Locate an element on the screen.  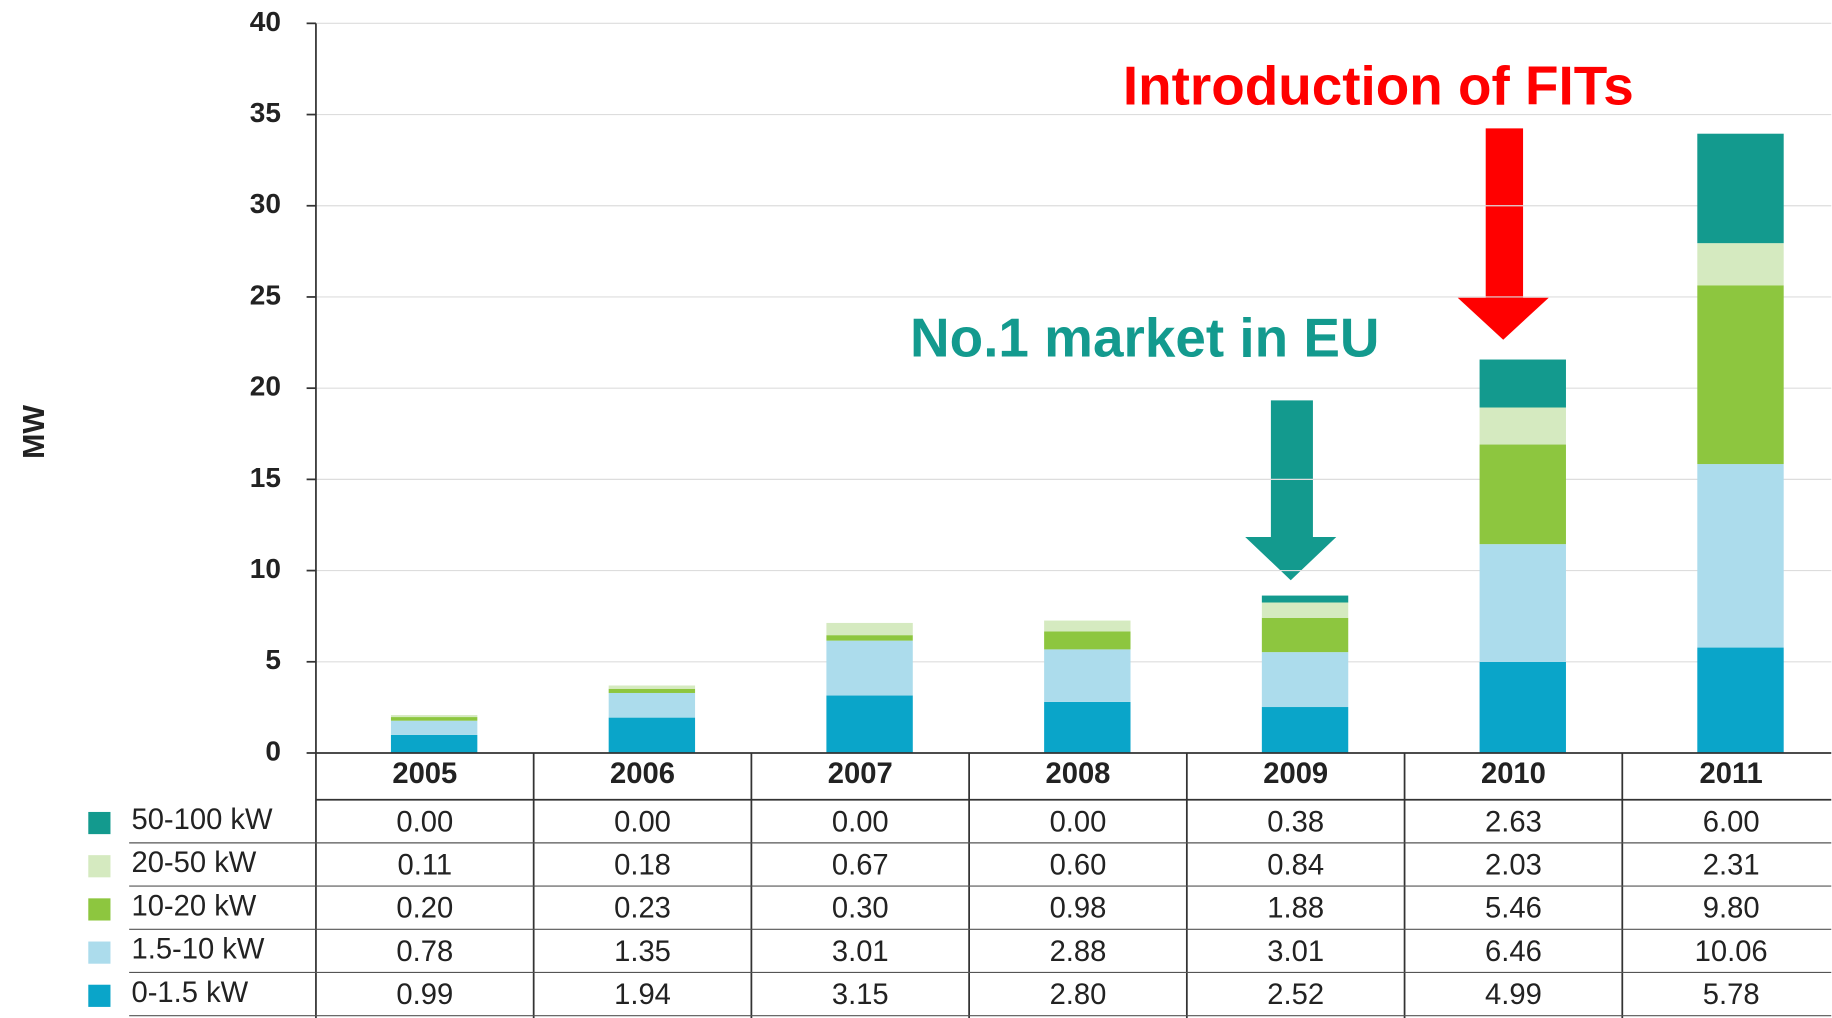
y-tick-label: 0 is located at coordinates (273, 750).